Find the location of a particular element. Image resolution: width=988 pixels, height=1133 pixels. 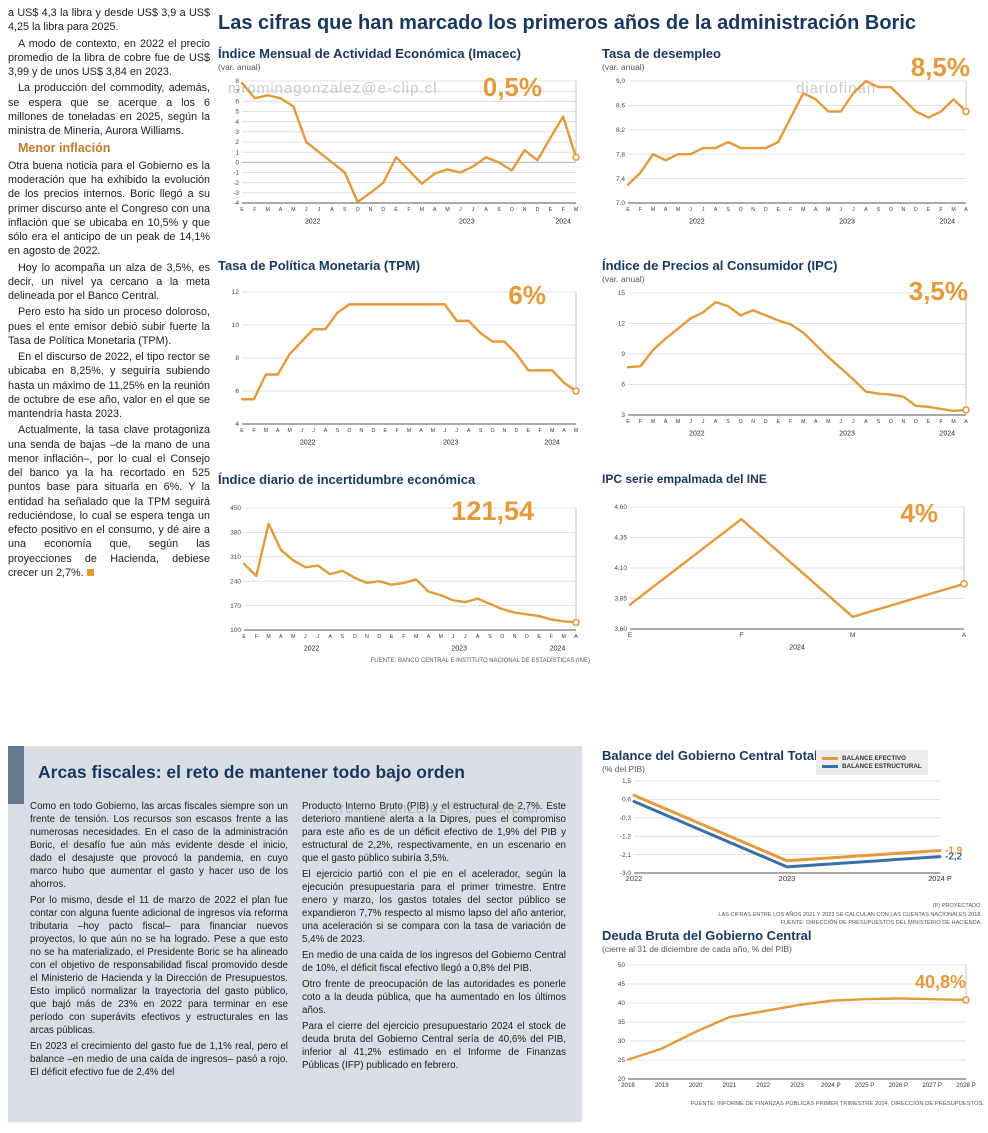

svg-text: 3,60 is located at coordinates (620, 629).